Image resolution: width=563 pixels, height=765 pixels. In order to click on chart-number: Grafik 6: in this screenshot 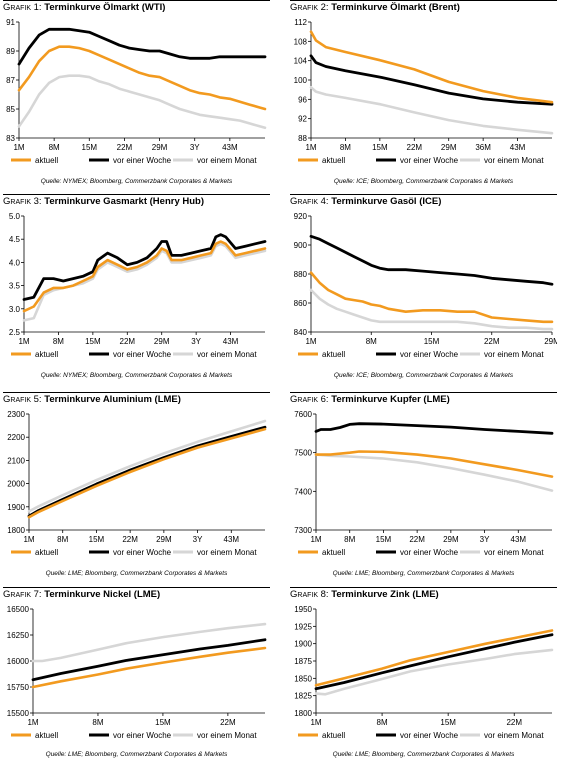, I will do `click(309, 399)`.